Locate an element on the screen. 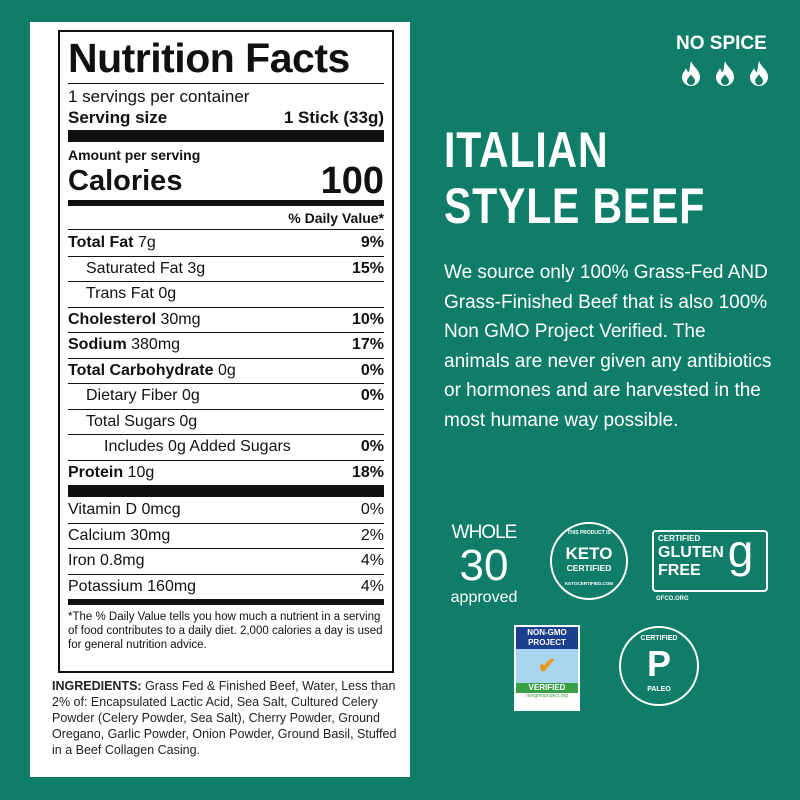  nutrient-row: Saturated Fat 3g 15% is located at coordinates (226, 268).